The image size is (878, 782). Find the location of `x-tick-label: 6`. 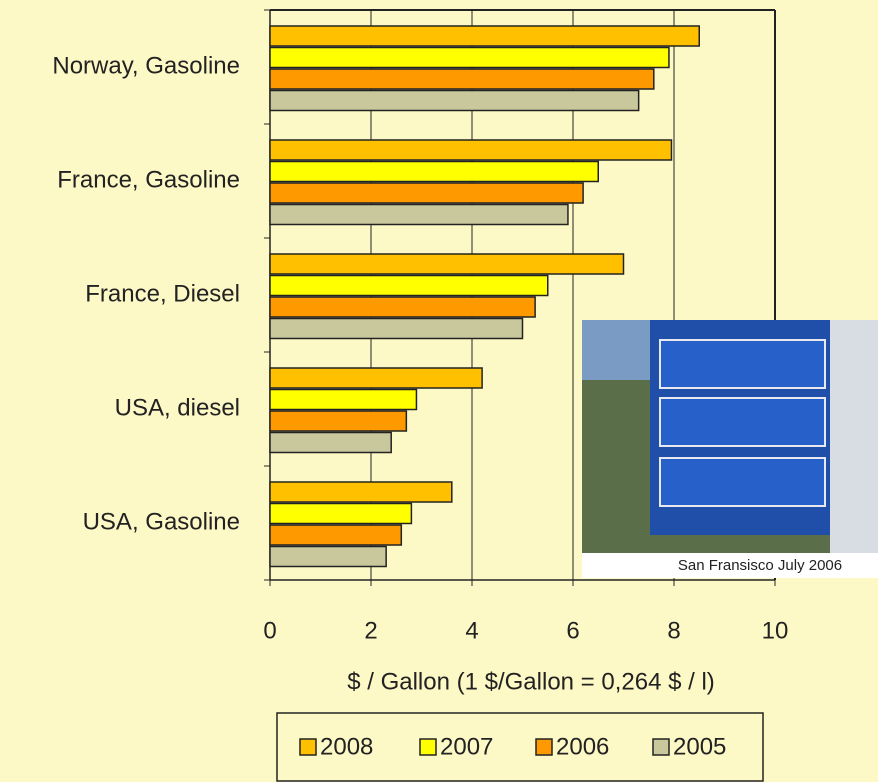

x-tick-label: 6 is located at coordinates (572, 630).